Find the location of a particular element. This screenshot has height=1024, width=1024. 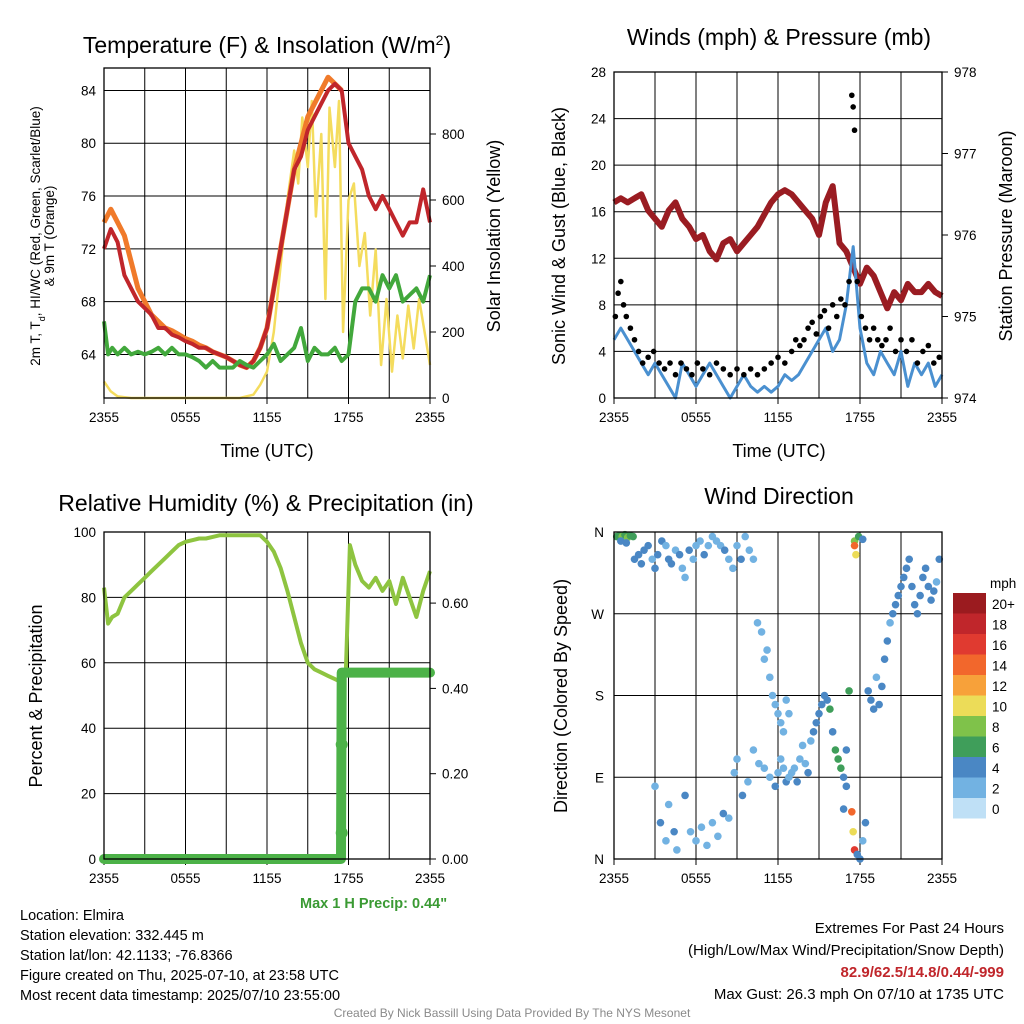

legend-label: 8 is located at coordinates (996, 727).